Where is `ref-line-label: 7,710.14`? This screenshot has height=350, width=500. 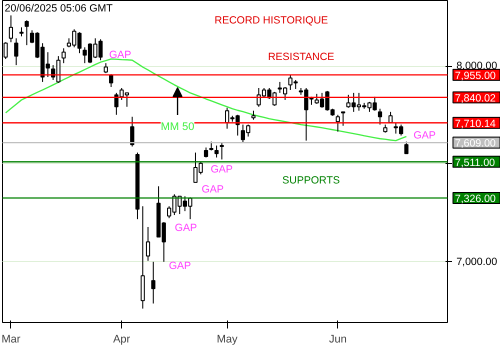
ref-line-label: 7,710.14 is located at coordinates (475, 124).